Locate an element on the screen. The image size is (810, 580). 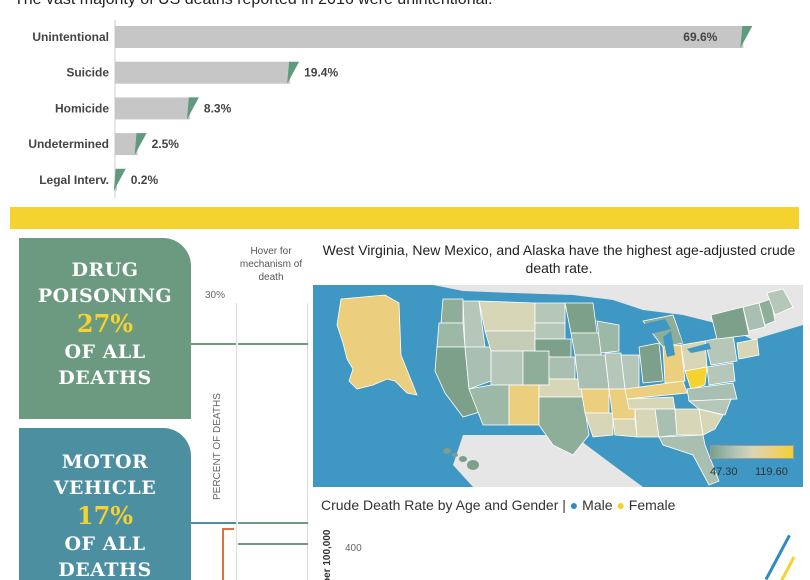
bar-category-label: Legal Interv. is located at coordinates (74, 180).